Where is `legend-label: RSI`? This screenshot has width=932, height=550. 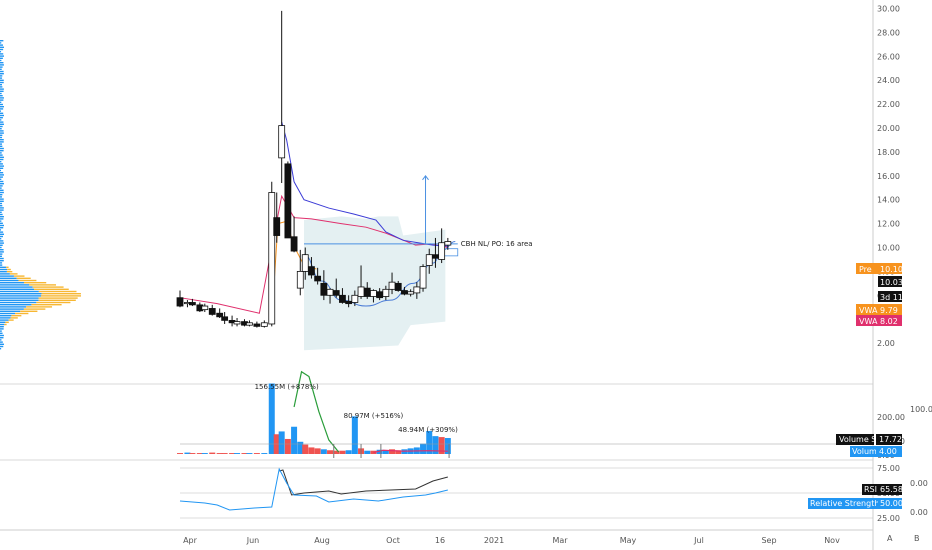 legend-label: RSI is located at coordinates (870, 489).